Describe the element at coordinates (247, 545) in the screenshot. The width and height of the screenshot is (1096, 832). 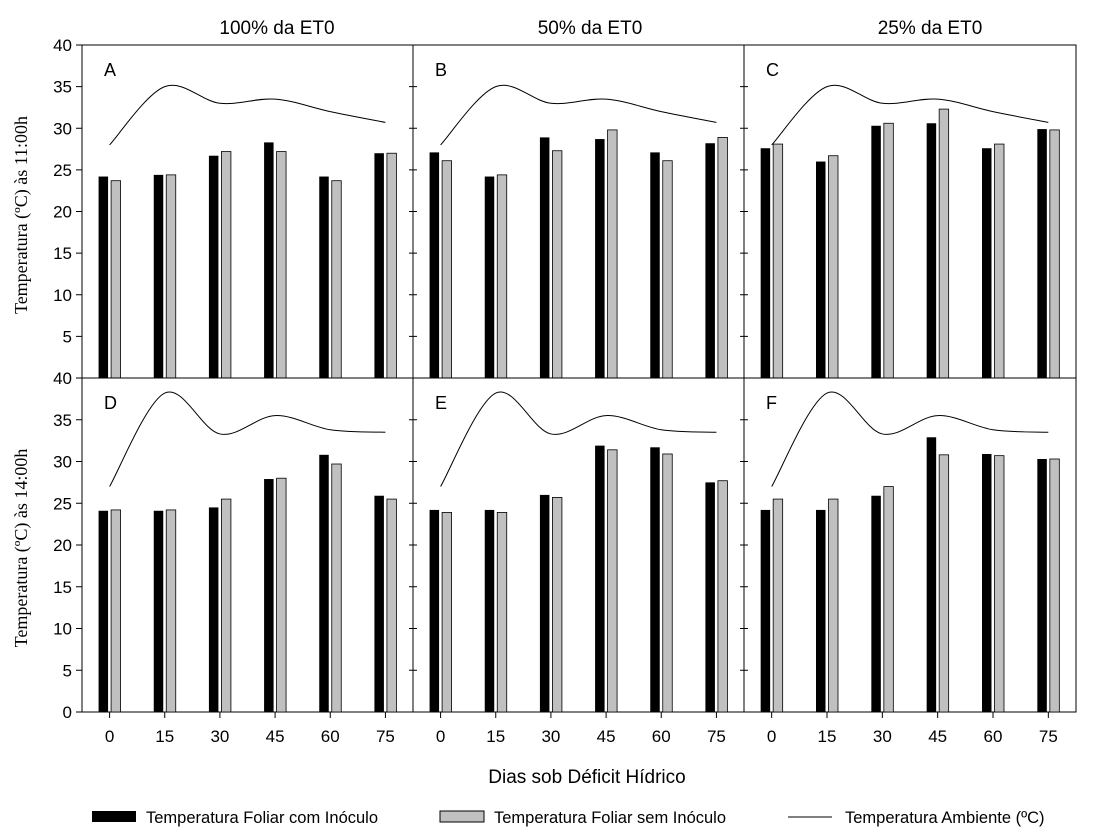
I see `panel-frame-D` at that location.